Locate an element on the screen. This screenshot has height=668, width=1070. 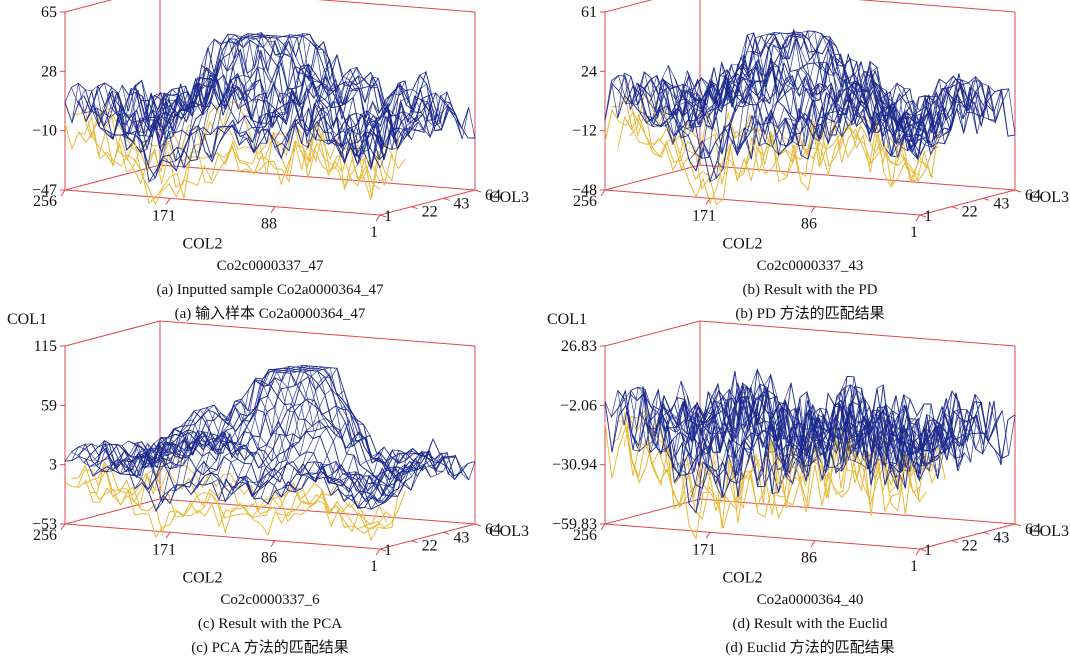
caption-sample-name: Co2c0000337_43 is located at coordinates (810, 266).